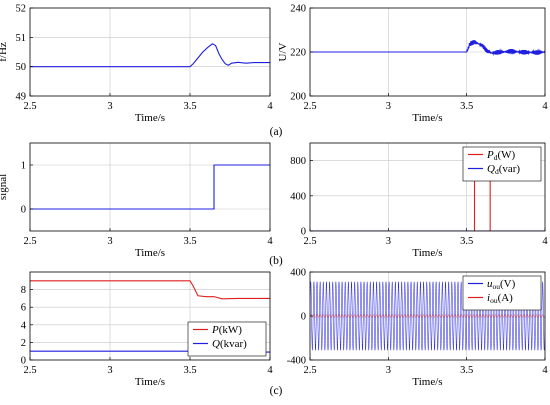 The width and height of the screenshot is (550, 405). What do you see at coordinates (4, 187) in the screenshot?
I see `y-axis-label: signal` at bounding box center [4, 187].